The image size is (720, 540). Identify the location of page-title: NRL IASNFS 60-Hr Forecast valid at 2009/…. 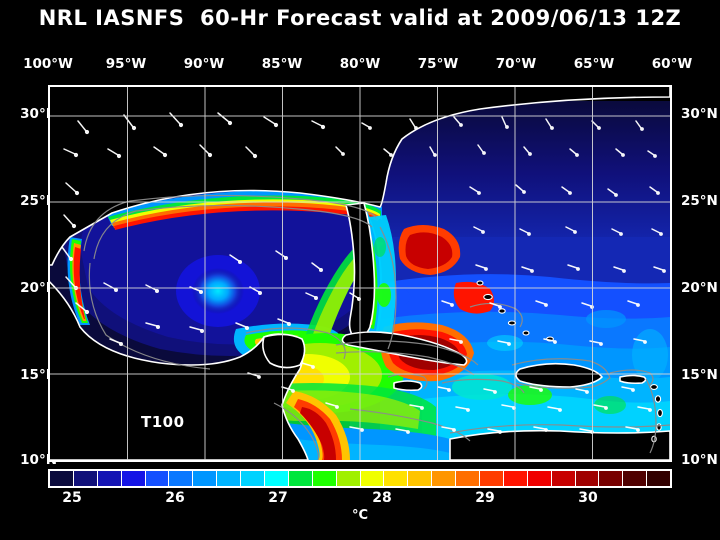
(360, 18).